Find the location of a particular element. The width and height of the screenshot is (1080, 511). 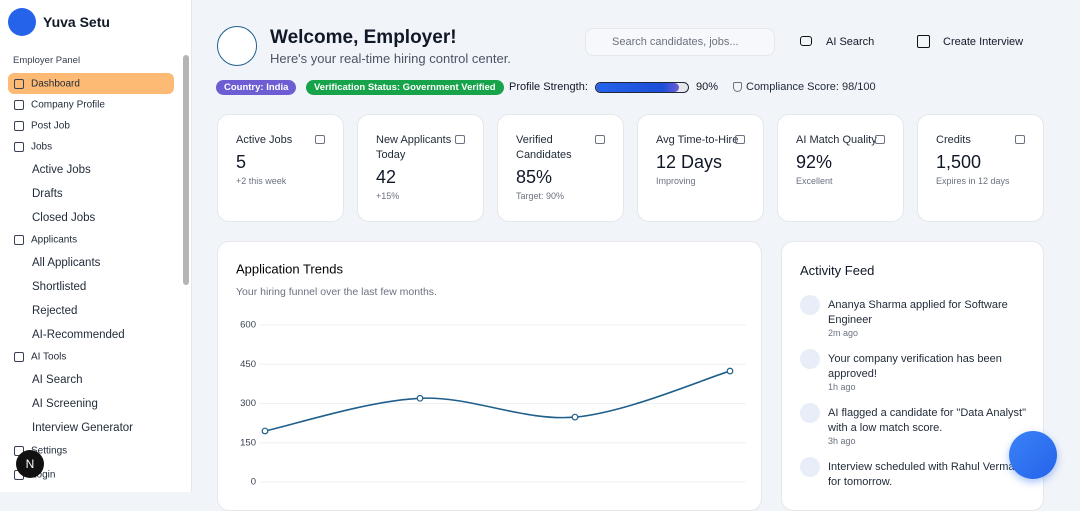

stat-card: Avg Time-to-Hire 12 Days Improving is located at coordinates (700, 168).